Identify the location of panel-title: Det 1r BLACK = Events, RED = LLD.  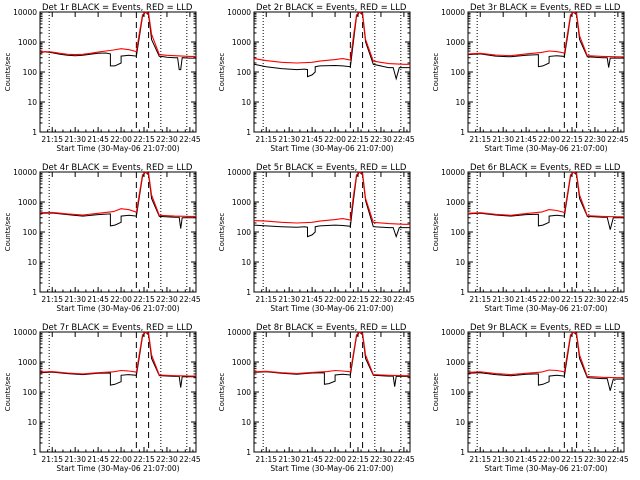
(117, 8).